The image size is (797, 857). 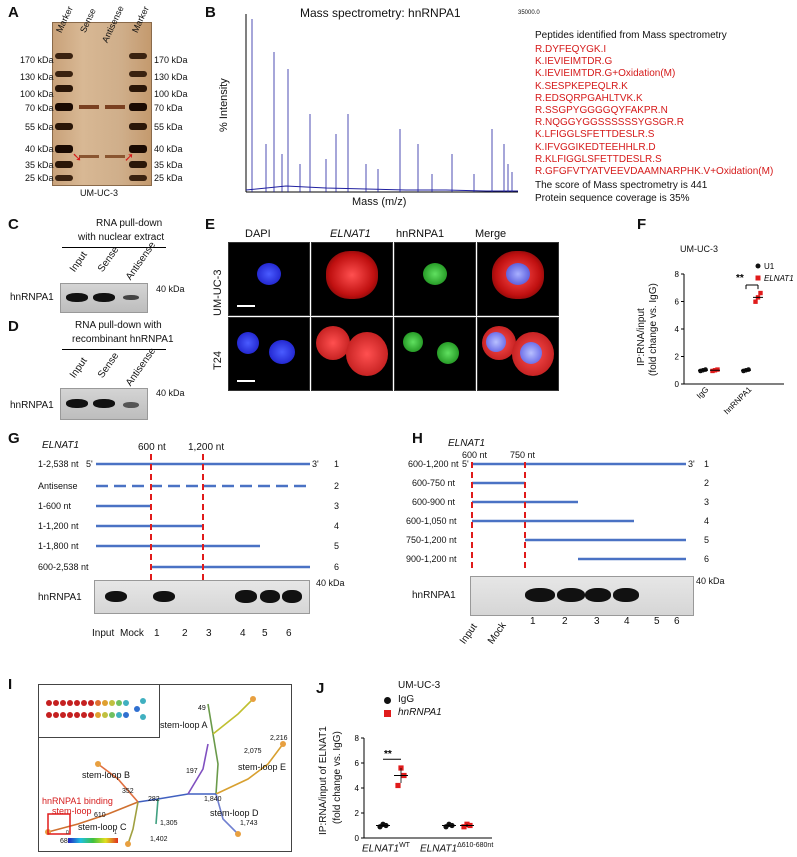 What do you see at coordinates (289, 633) in the screenshot?
I see `g-lane-6: 6` at bounding box center [289, 633].